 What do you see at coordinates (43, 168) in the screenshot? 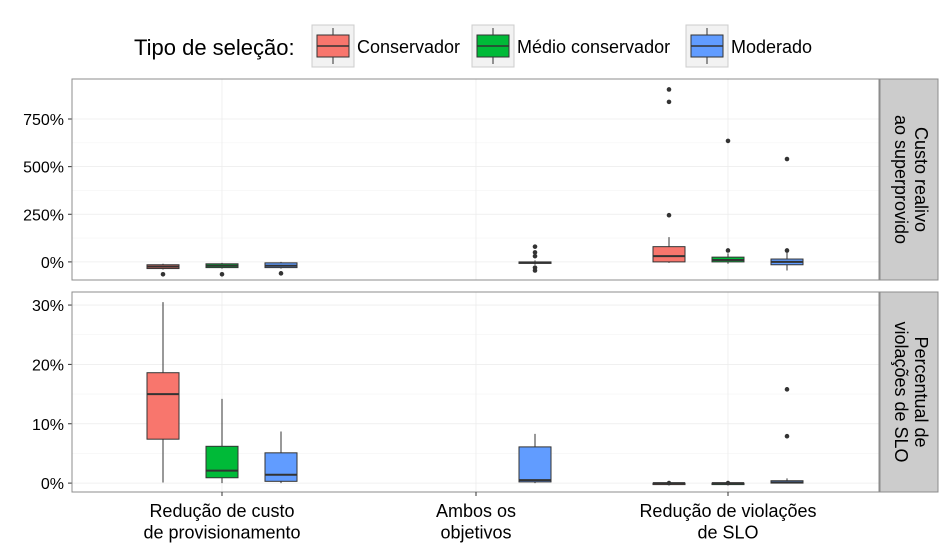
I see `y-tick-label: 500%` at bounding box center [43, 168].